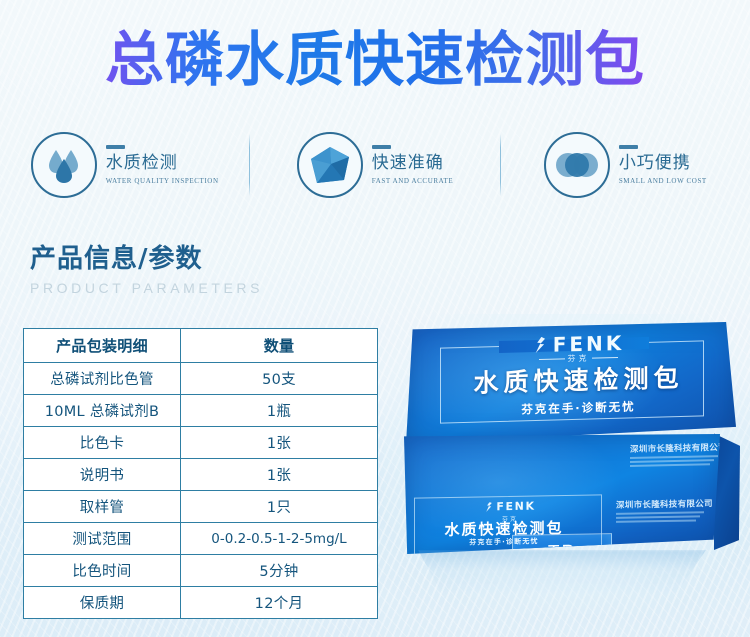 The image size is (750, 637). What do you see at coordinates (279, 378) in the screenshot?
I see `table-cell-qty: 50支` at bounding box center [279, 378].